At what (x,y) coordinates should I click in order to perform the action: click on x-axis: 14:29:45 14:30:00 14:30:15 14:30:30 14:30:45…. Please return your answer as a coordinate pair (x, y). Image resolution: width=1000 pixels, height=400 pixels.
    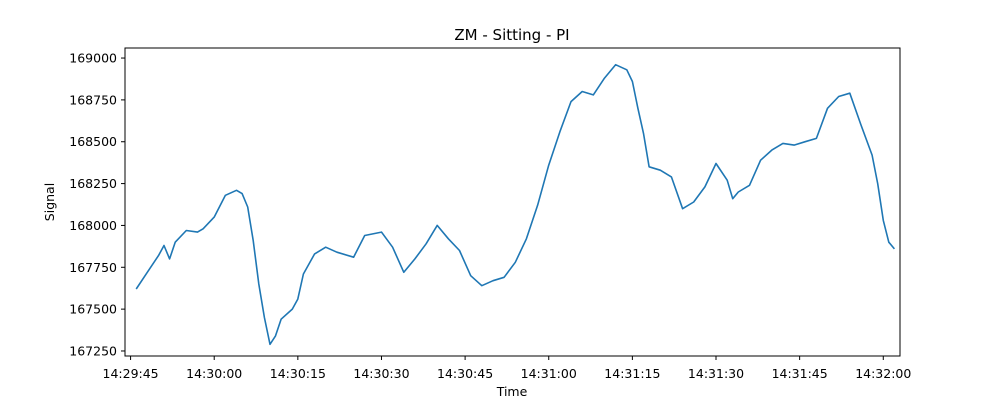
    Looking at the image, I should click on (507, 368).